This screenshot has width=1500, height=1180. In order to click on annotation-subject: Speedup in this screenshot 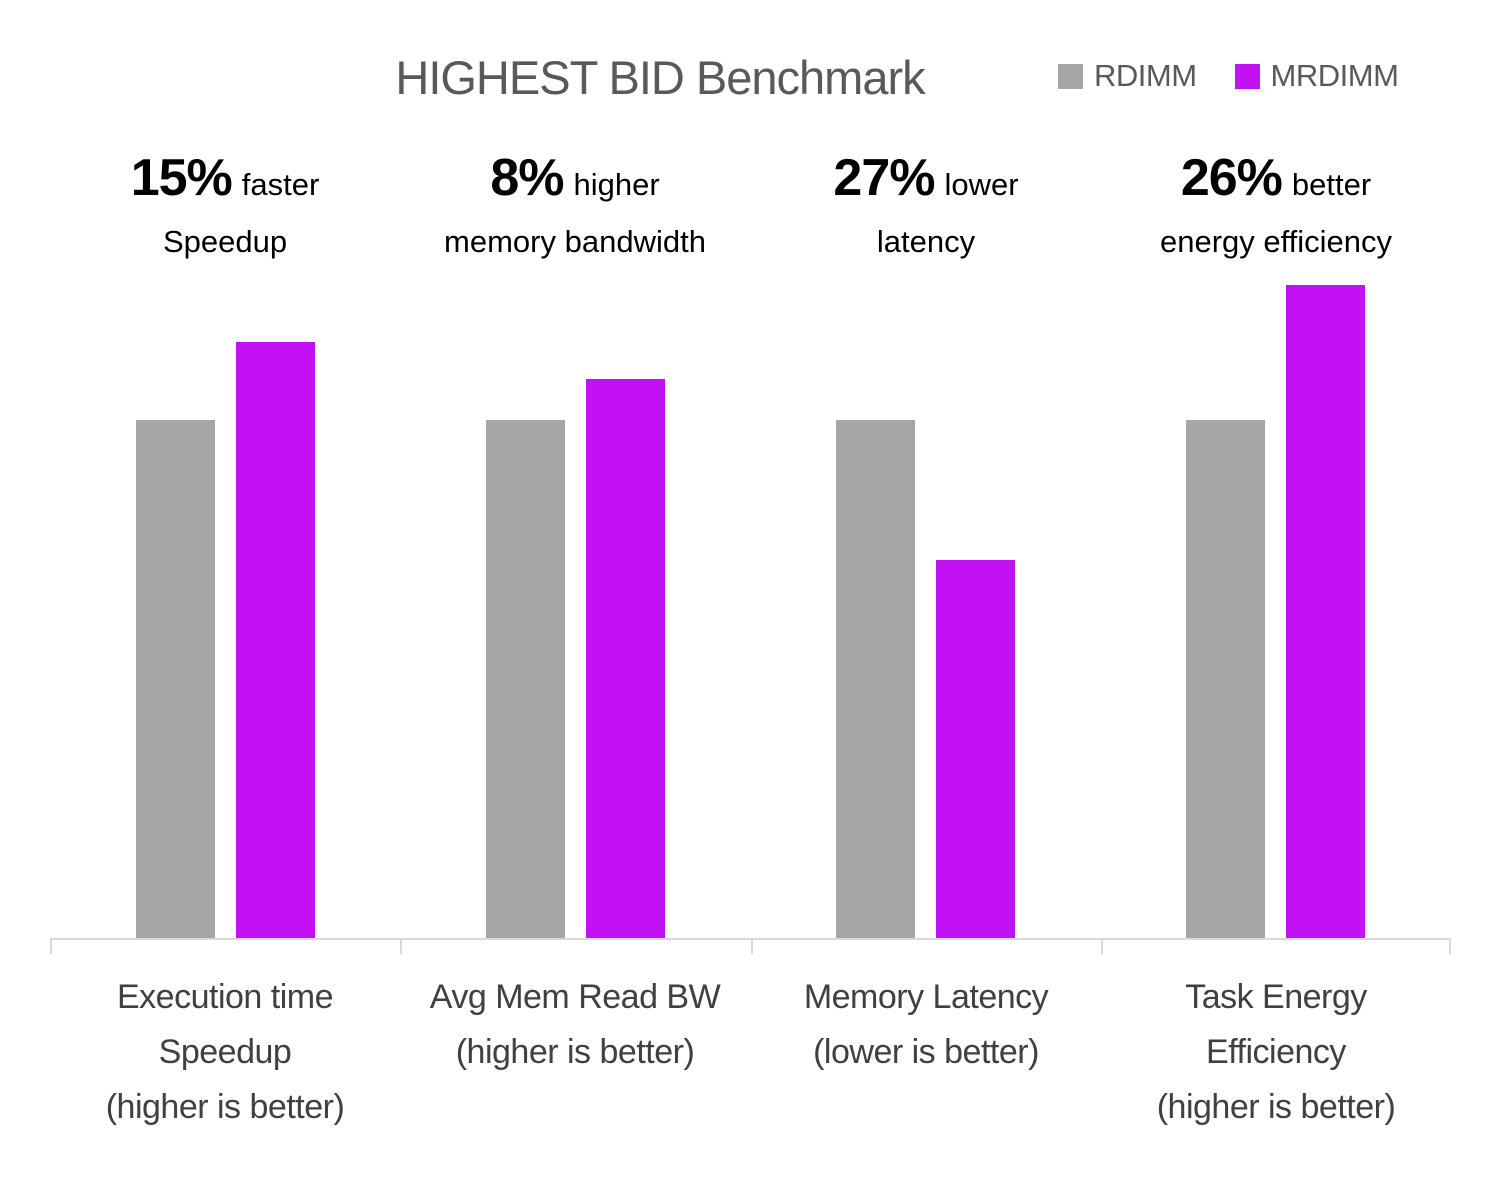, I will do `click(225, 241)`.